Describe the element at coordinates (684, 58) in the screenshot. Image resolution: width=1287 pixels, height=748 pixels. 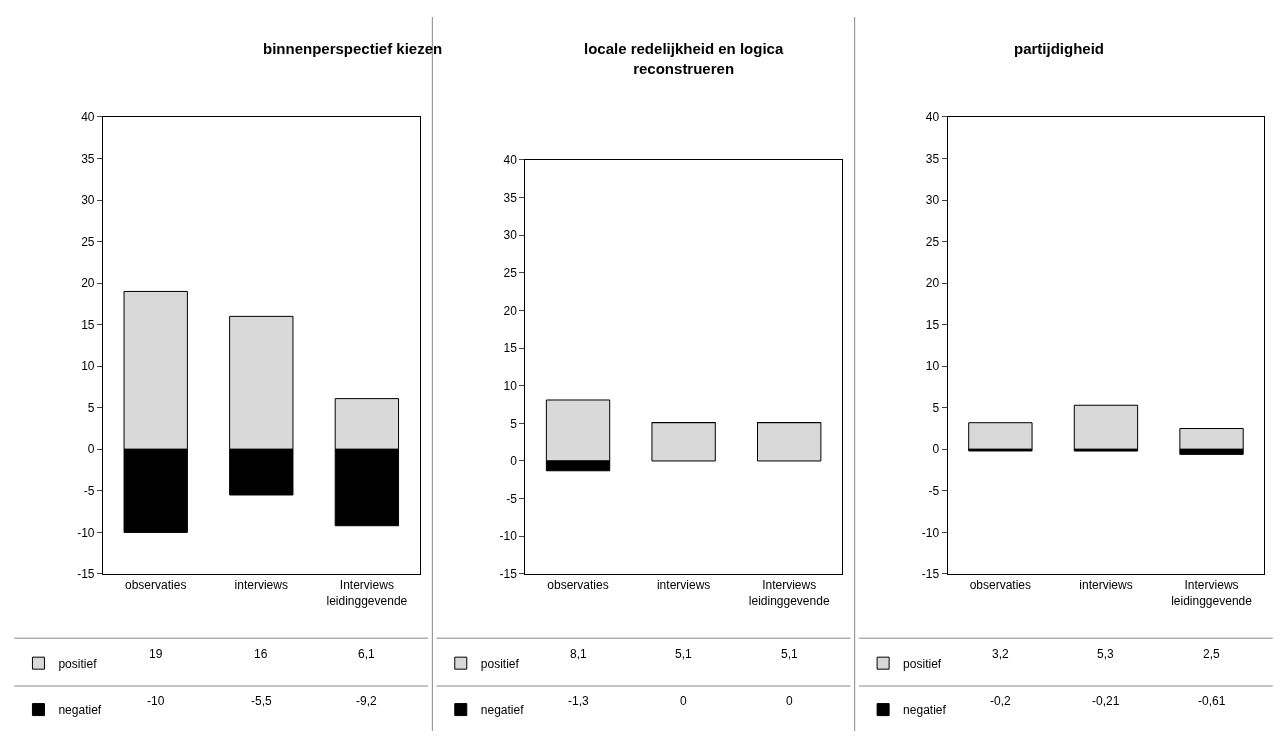
I see `chart-title: locale redelijkheid en logica reconstrueren` at that location.